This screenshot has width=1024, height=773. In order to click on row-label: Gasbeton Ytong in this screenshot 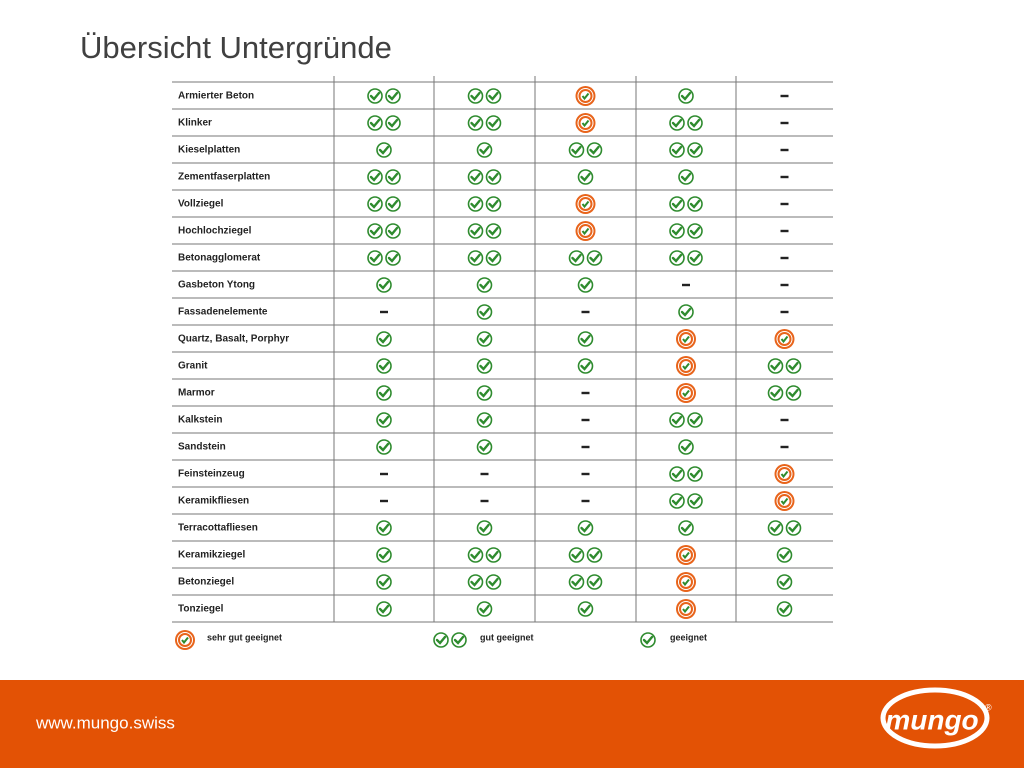, I will do `click(216, 285)`.